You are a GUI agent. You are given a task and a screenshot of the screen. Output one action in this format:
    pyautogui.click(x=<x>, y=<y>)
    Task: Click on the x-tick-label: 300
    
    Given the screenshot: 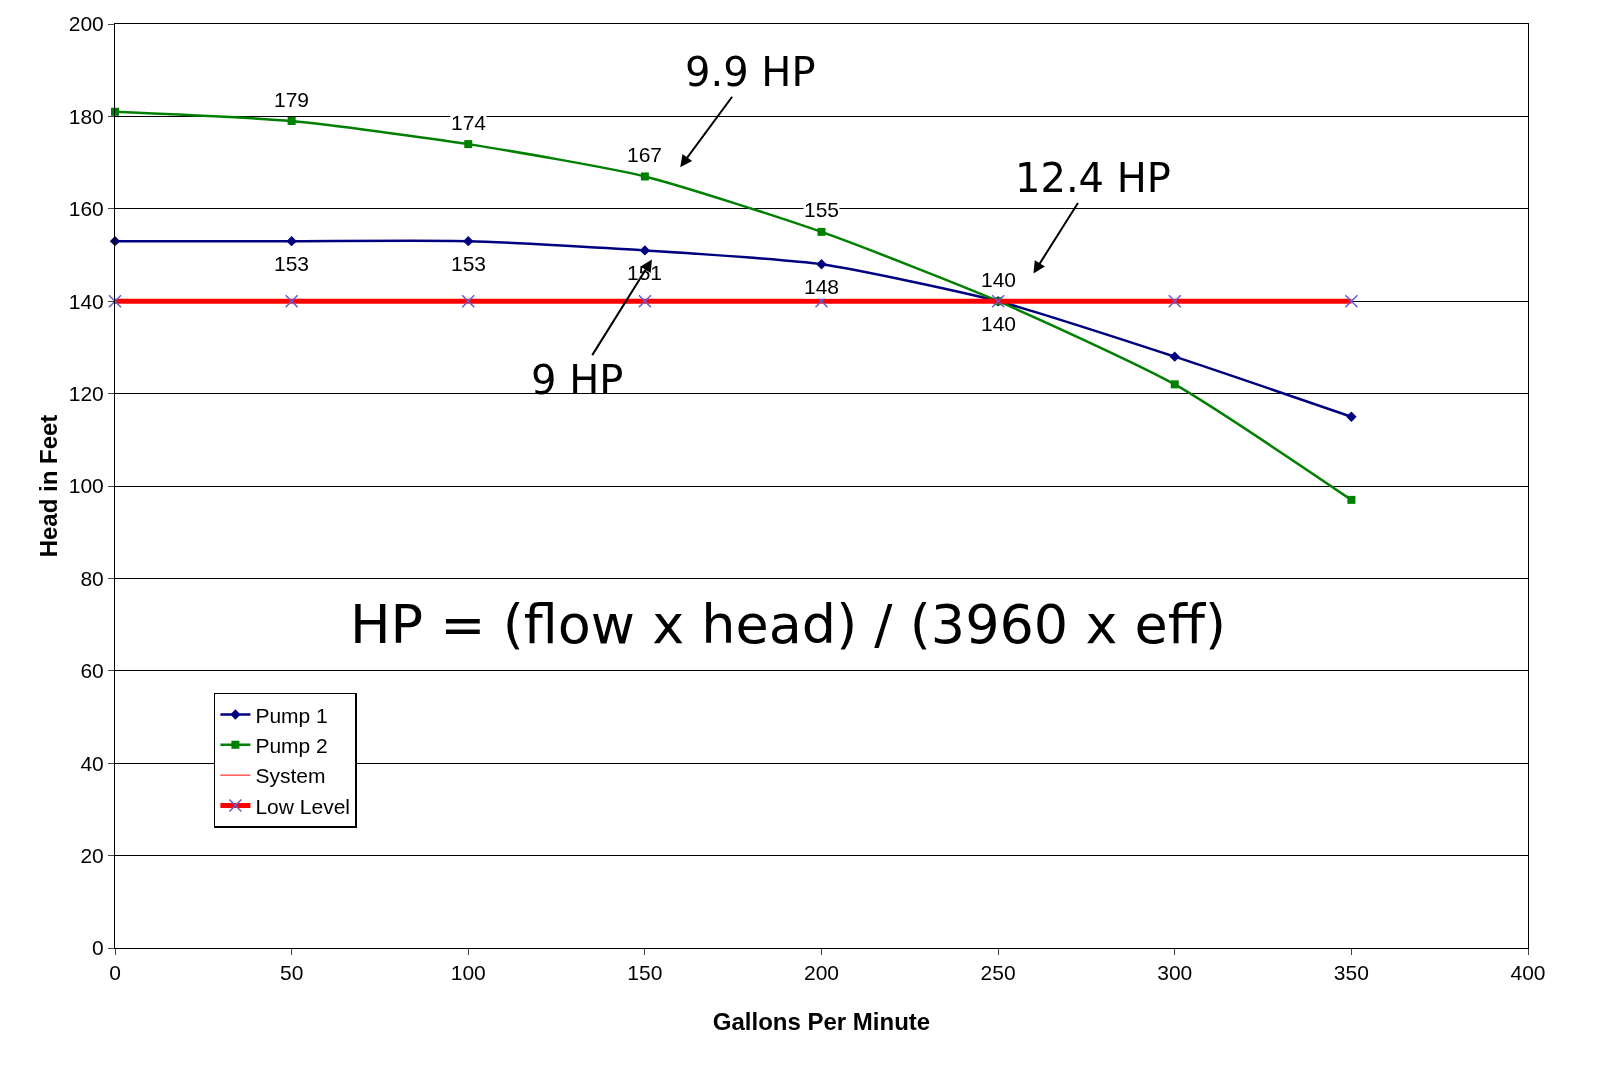 What is the action you would take?
    pyautogui.click(x=1175, y=973)
    